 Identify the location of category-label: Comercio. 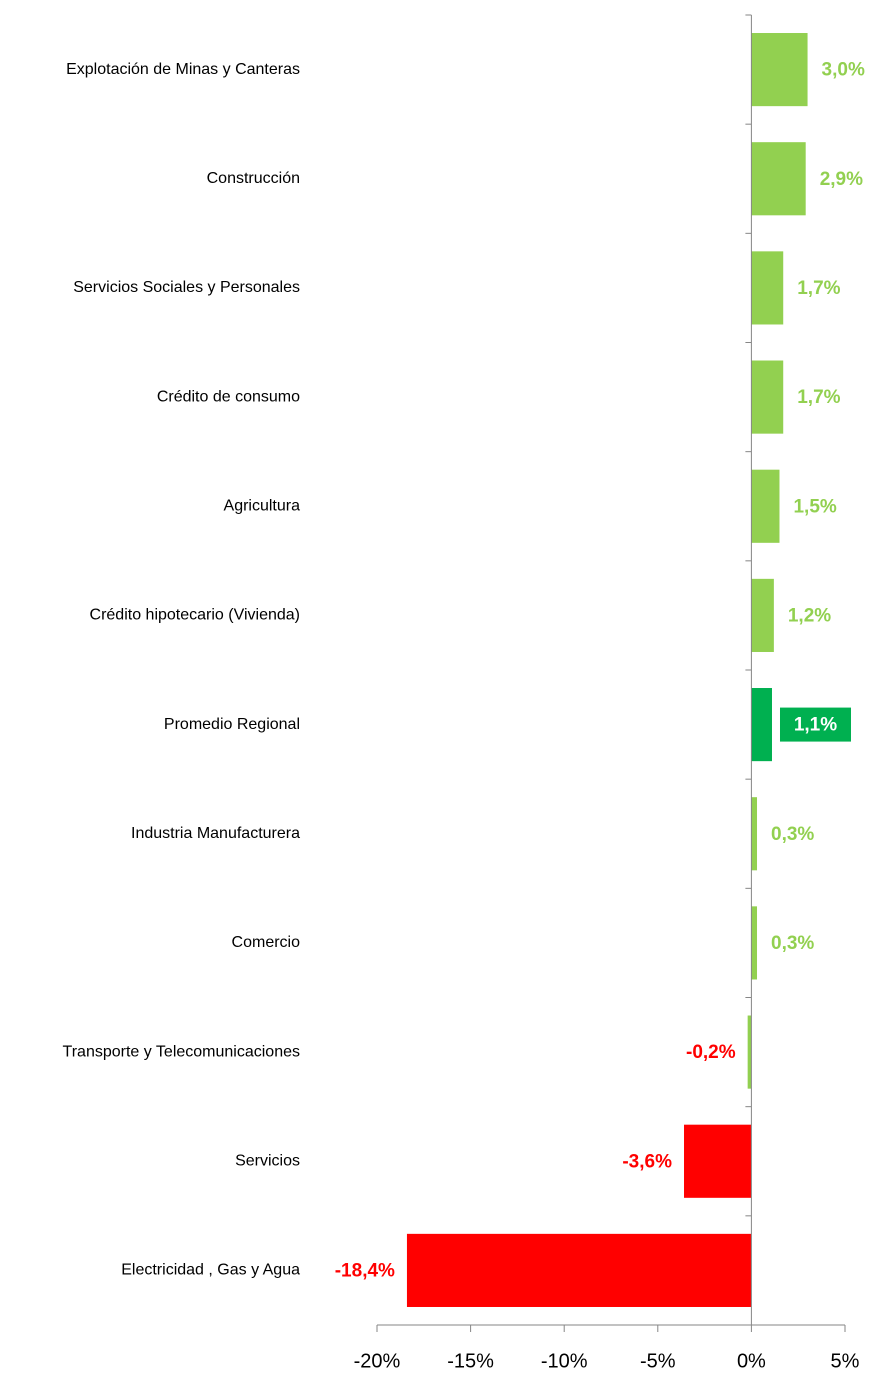
(266, 942).